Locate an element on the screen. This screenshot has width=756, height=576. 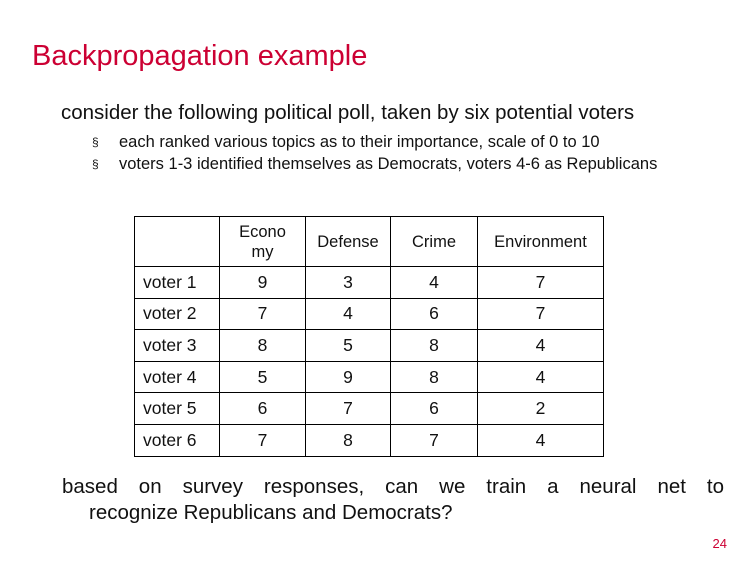
table-row: voter 6 7 8 7 4 is located at coordinates (369, 440).